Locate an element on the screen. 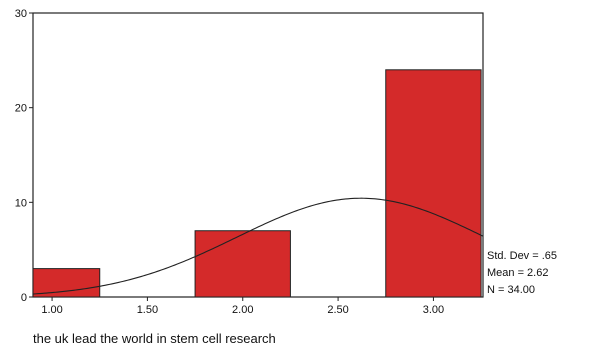  stats-block: Std. Dev = .65 Mean = 2.62 N = 34.00 is located at coordinates (522, 273).